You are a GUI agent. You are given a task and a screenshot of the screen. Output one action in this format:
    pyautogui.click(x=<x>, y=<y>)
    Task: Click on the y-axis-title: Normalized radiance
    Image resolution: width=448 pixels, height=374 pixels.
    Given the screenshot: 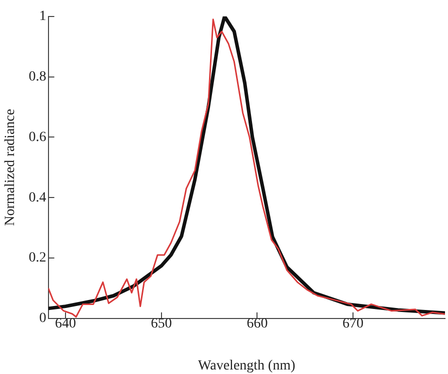 What is the action you would take?
    pyautogui.click(x=10, y=167)
    